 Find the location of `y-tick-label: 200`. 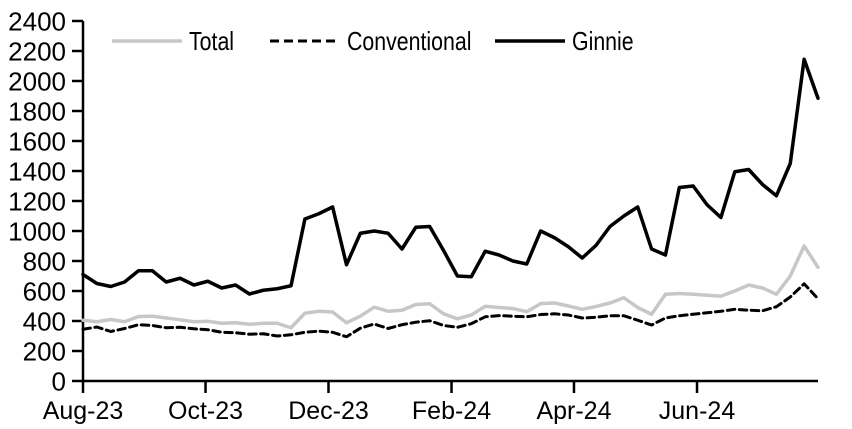

y-tick-label: 200 is located at coordinates (44, 351).